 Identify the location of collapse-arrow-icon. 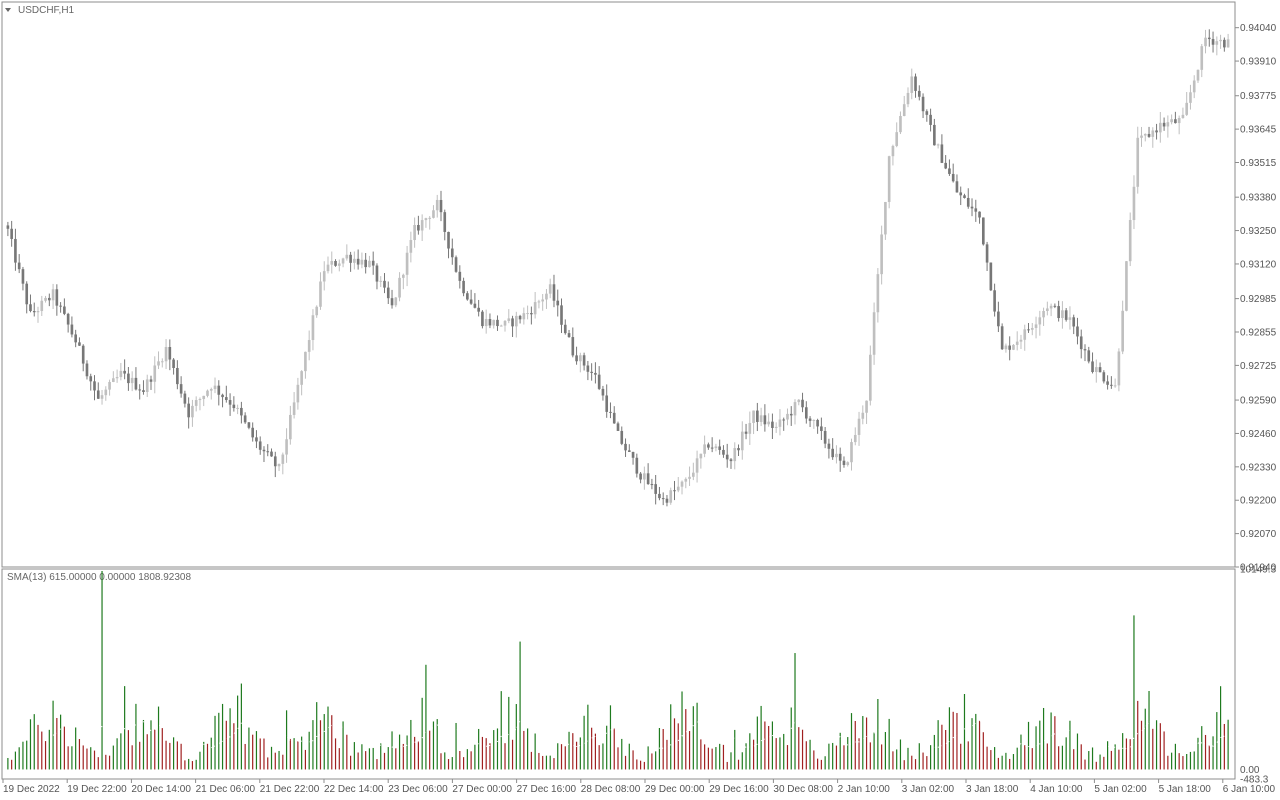
(8, 10).